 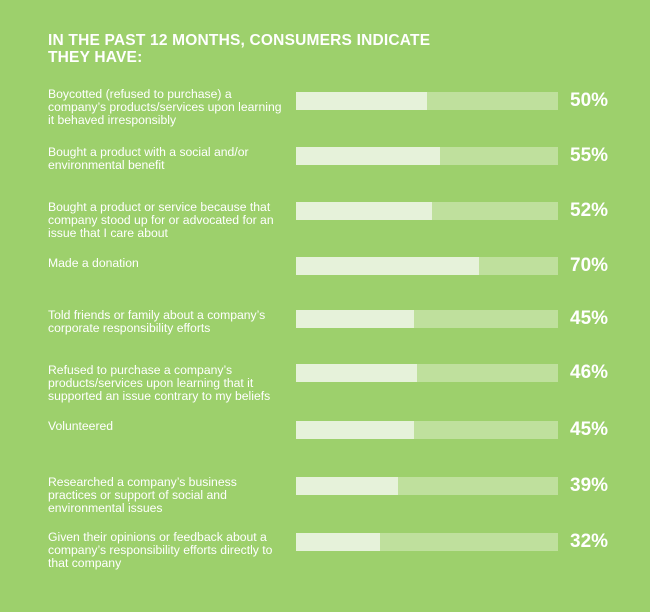 What do you see at coordinates (589, 210) in the screenshot?
I see `value-label: 52%` at bounding box center [589, 210].